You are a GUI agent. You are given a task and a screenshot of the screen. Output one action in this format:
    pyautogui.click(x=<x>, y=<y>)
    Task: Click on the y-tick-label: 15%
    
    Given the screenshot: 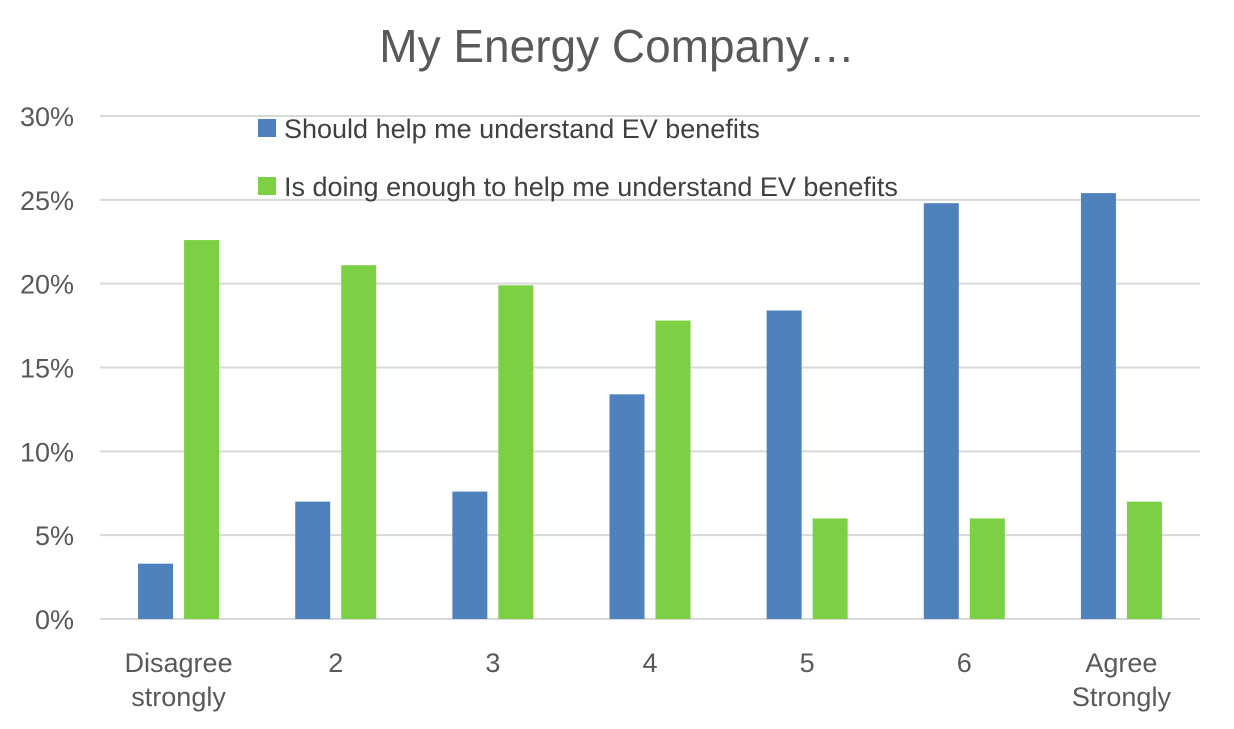 What is the action you would take?
    pyautogui.click(x=47, y=369)
    